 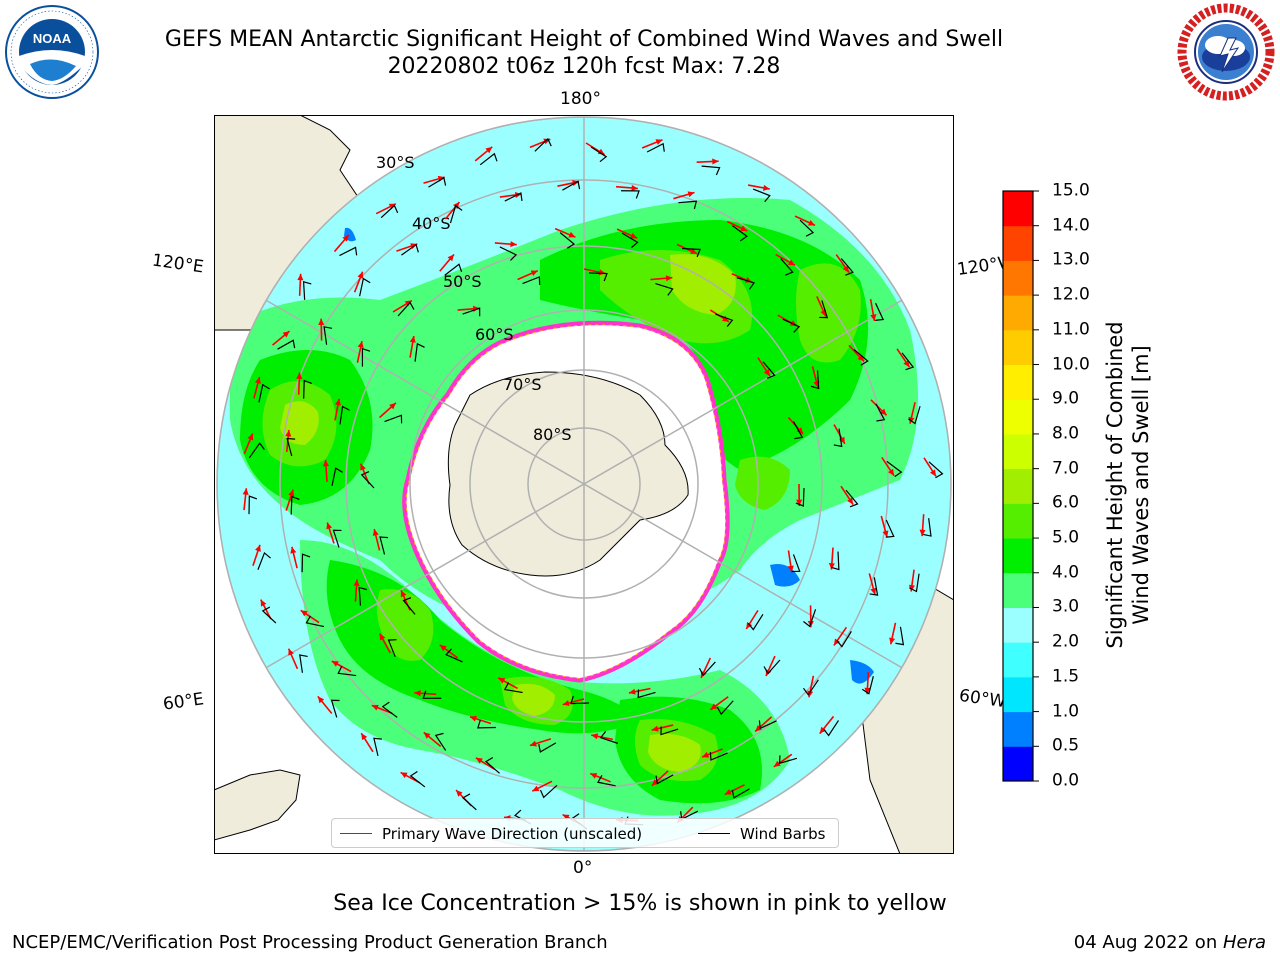 I want to click on lat-label-80: 80°S, so click(x=552, y=434).